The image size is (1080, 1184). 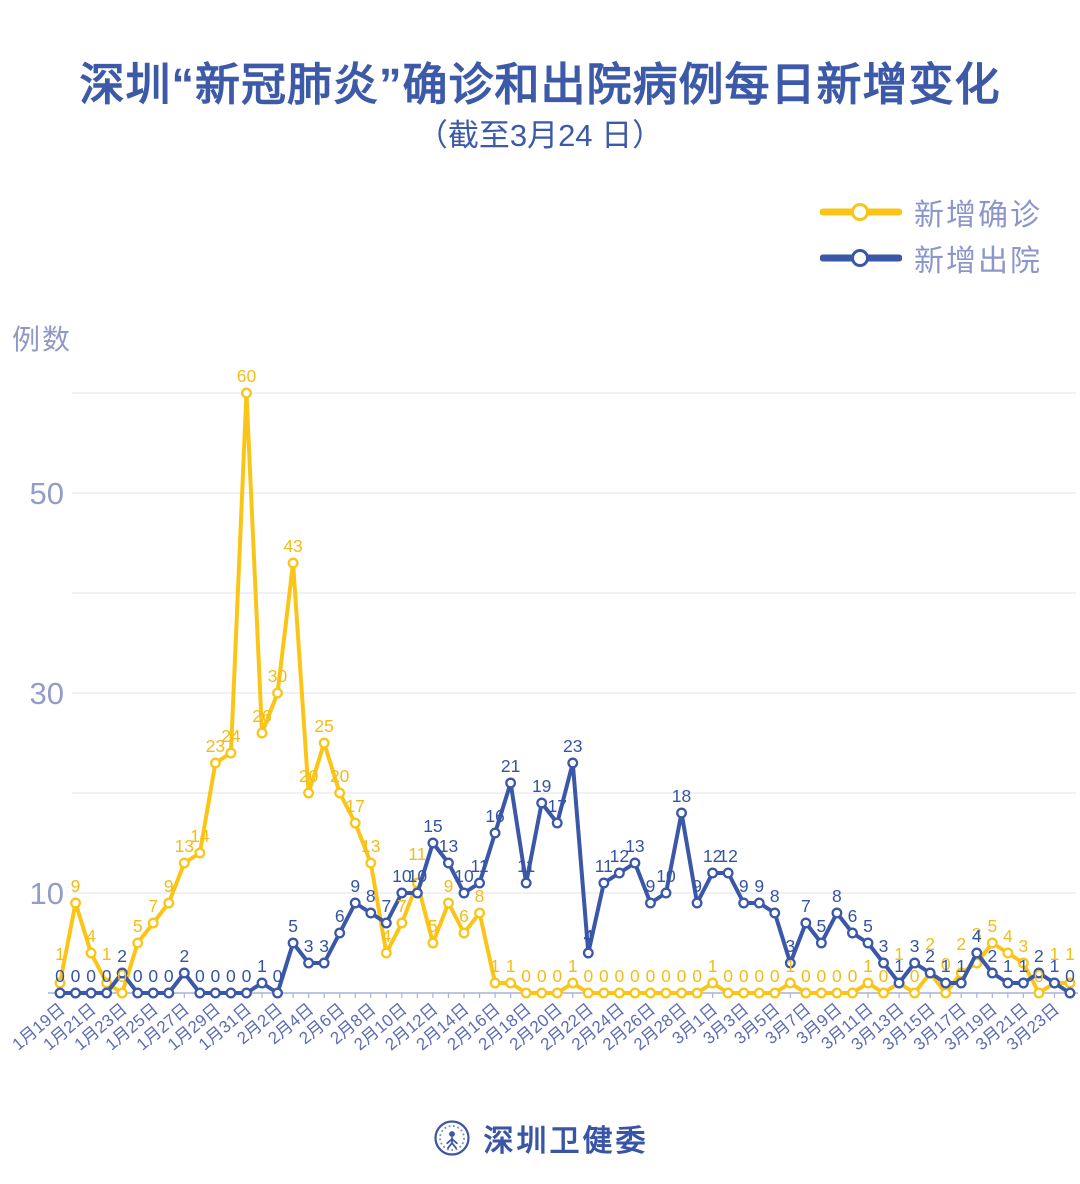 I want to click on svg-text: 30, so click(x=278, y=676).